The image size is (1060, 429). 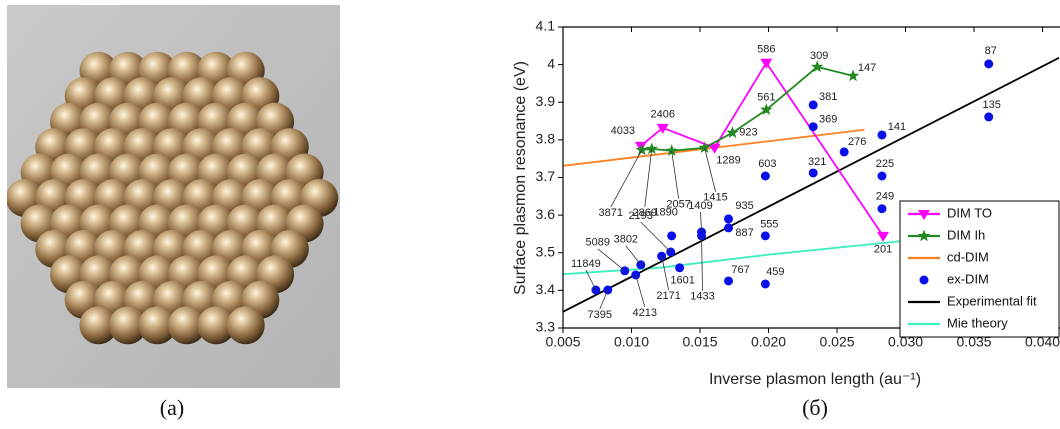 What do you see at coordinates (546, 214) in the screenshot?
I see `y-tick-label: 3.6` at bounding box center [546, 214].